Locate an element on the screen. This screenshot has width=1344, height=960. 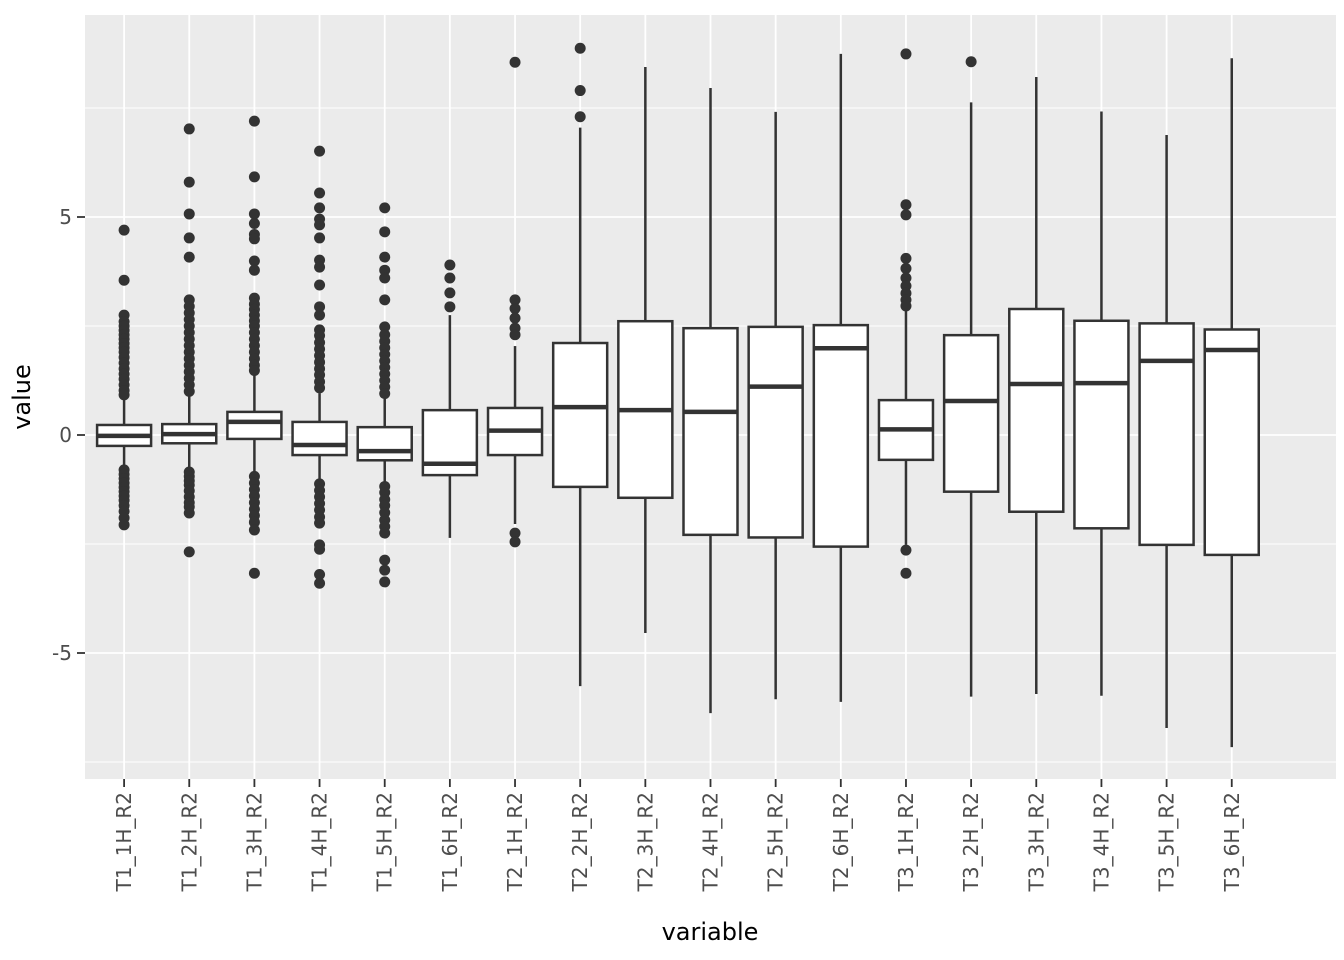
y-tick-label: 5 is located at coordinates (65, 217).